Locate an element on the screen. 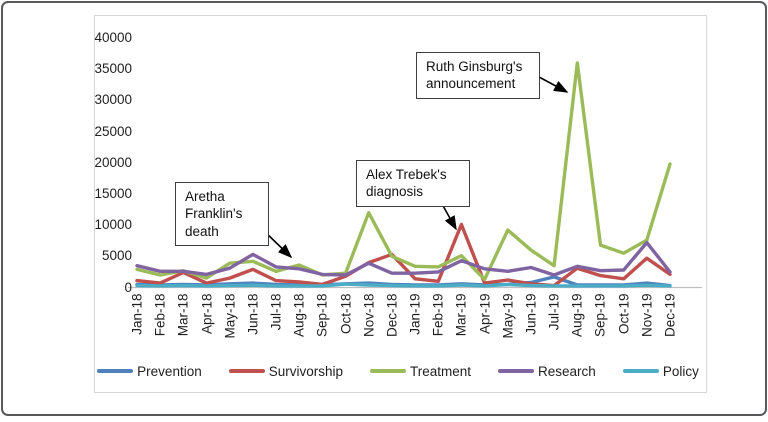 This screenshot has width=768, height=422. series-line-policy is located at coordinates (403, 285).